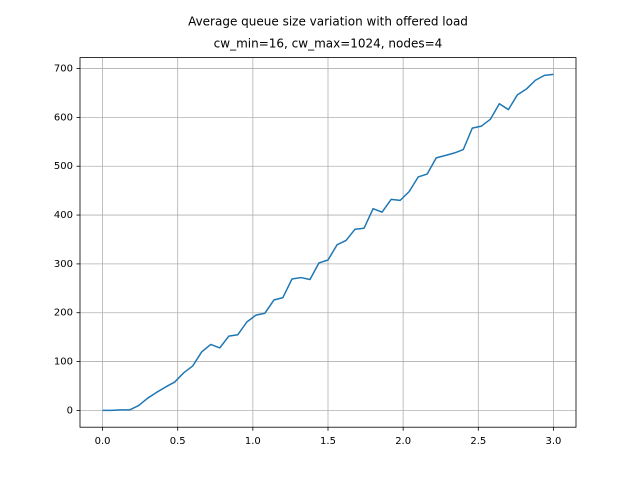 The width and height of the screenshot is (640, 480). I want to click on x-tick-label: 2.5, so click(478, 441).